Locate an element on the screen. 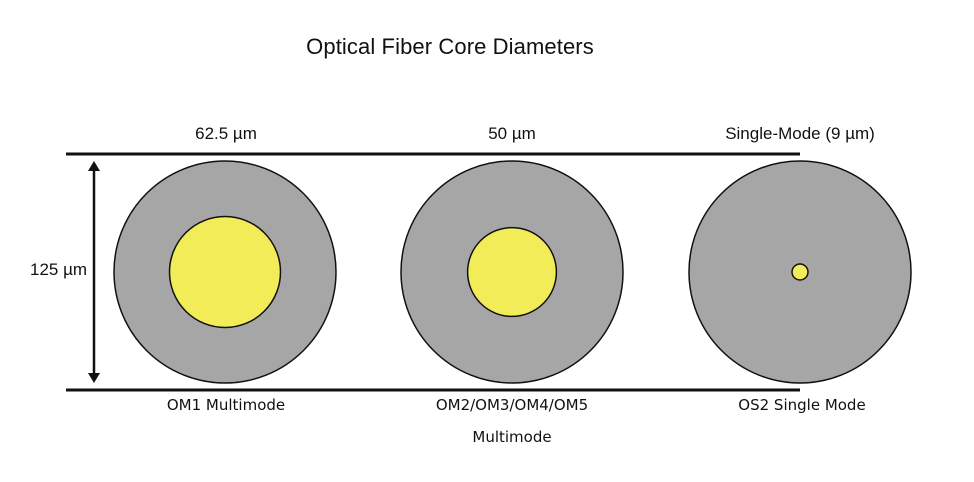 The image size is (974, 482). fiber-3-type-label: OS2 Single Mode is located at coordinates (802, 405).